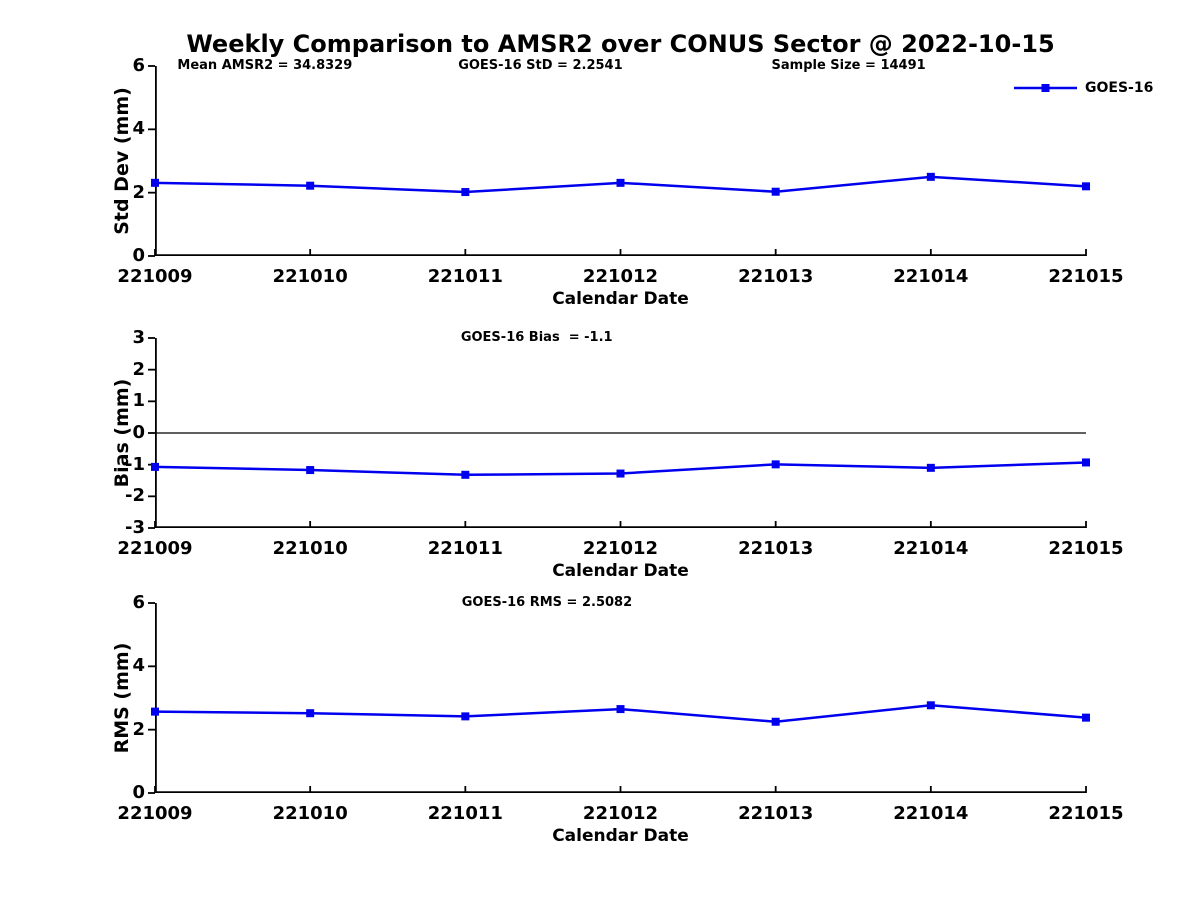  I want to click on stat-annotation: GOES-16 Bias = -1.1, so click(536, 337).